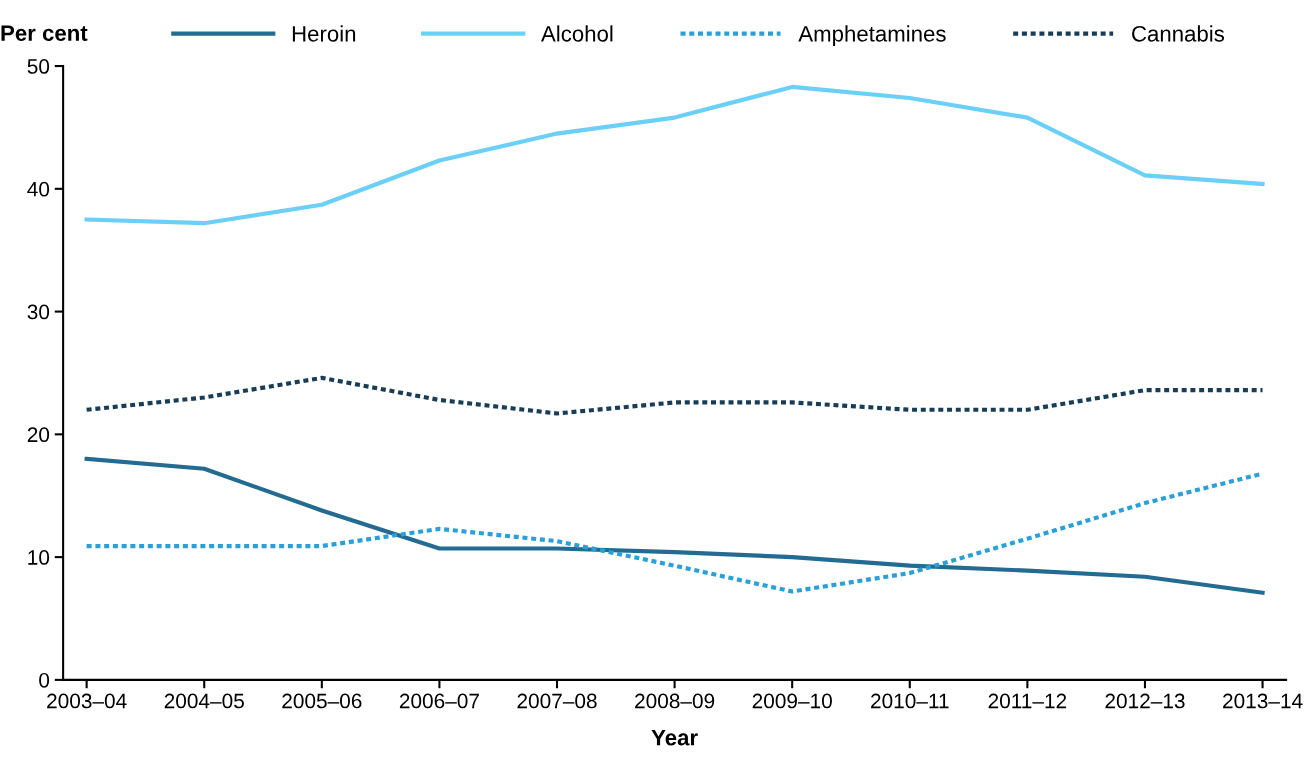  What do you see at coordinates (44, 680) in the screenshot?
I see `y-tick-label: 0` at bounding box center [44, 680].